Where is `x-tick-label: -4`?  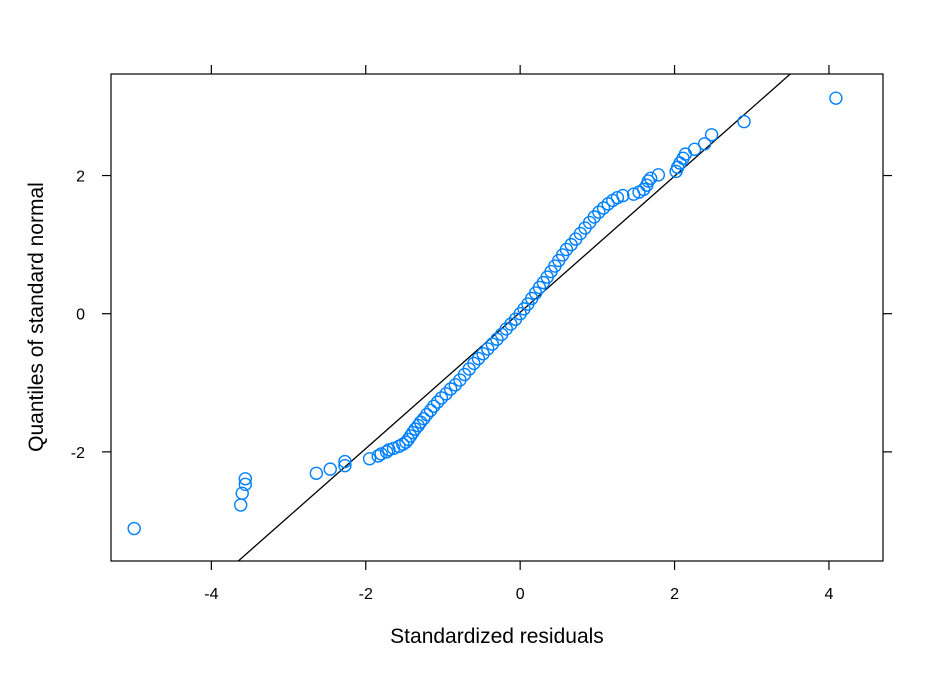
x-tick-label: -4 is located at coordinates (211, 594).